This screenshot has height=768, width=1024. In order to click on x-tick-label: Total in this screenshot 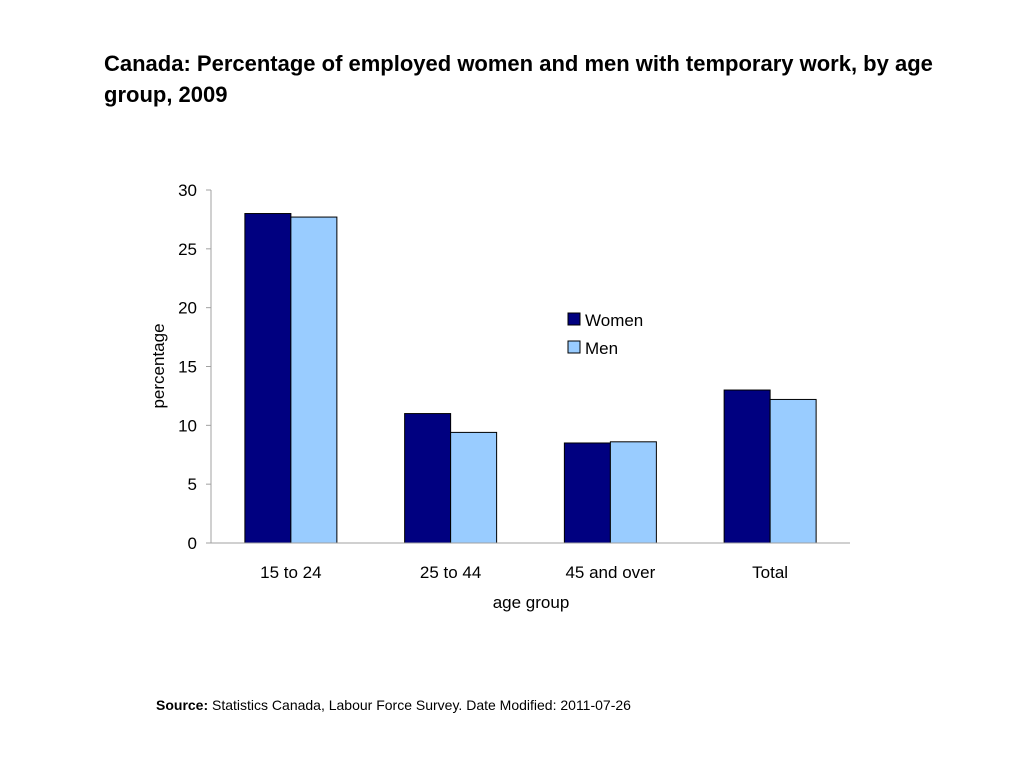, I will do `click(770, 572)`.